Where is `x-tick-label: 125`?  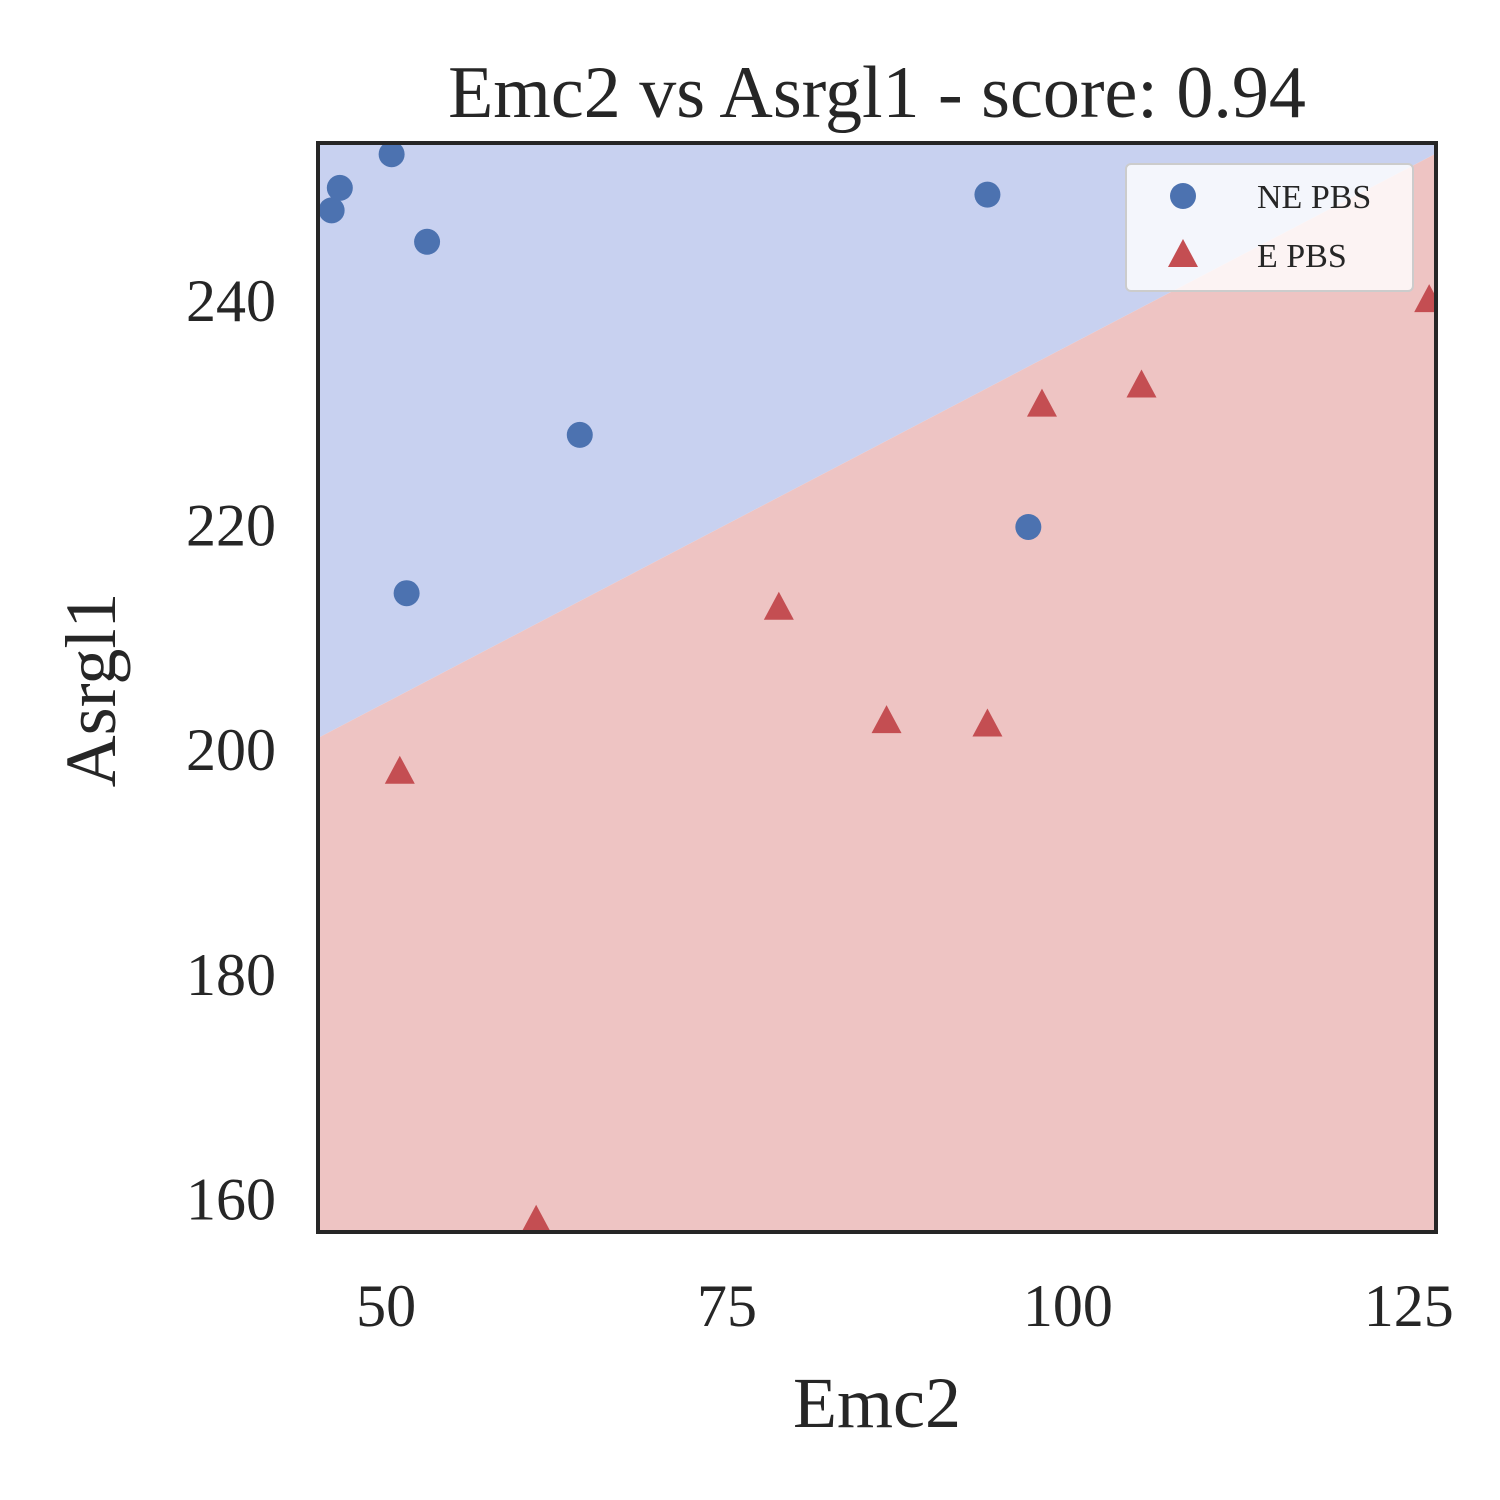 x-tick-label: 125 is located at coordinates (1409, 1306).